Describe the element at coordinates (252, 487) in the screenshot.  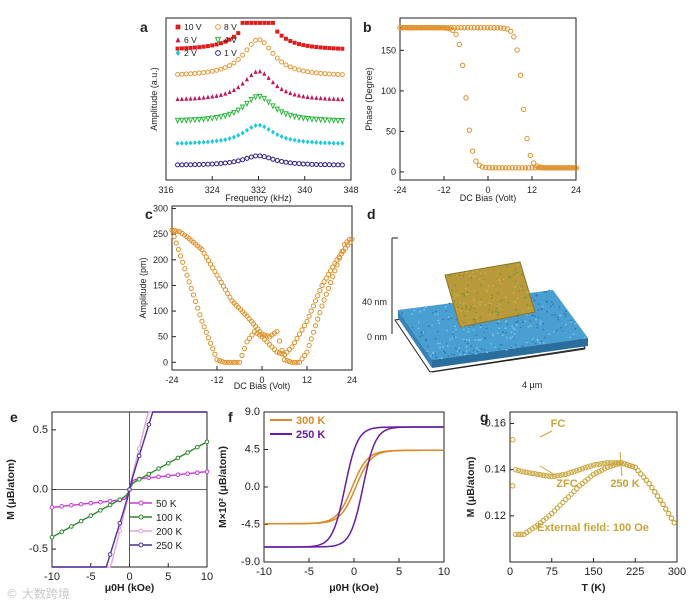
I see `y-tick-label: 0.0` at that location.